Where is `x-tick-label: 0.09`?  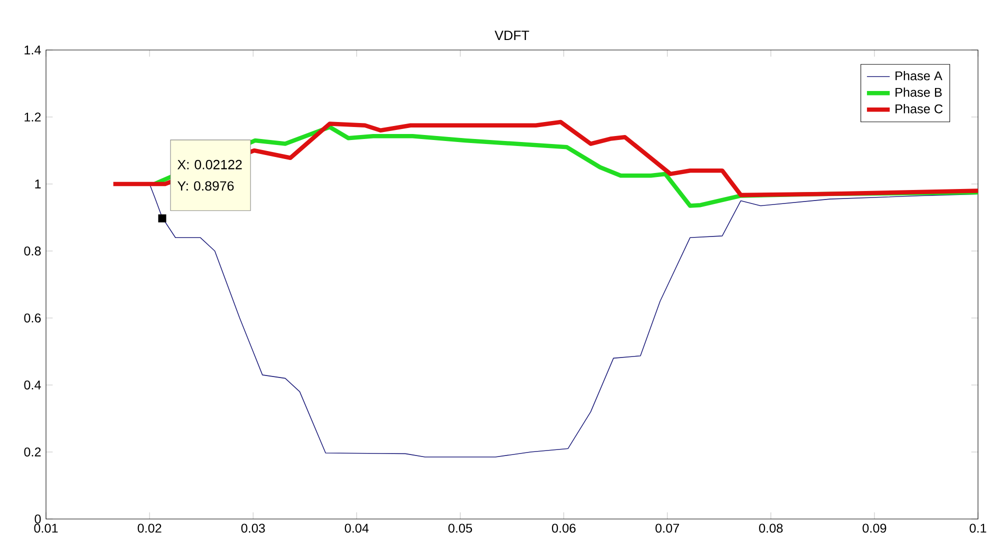 x-tick-label: 0.09 is located at coordinates (874, 528).